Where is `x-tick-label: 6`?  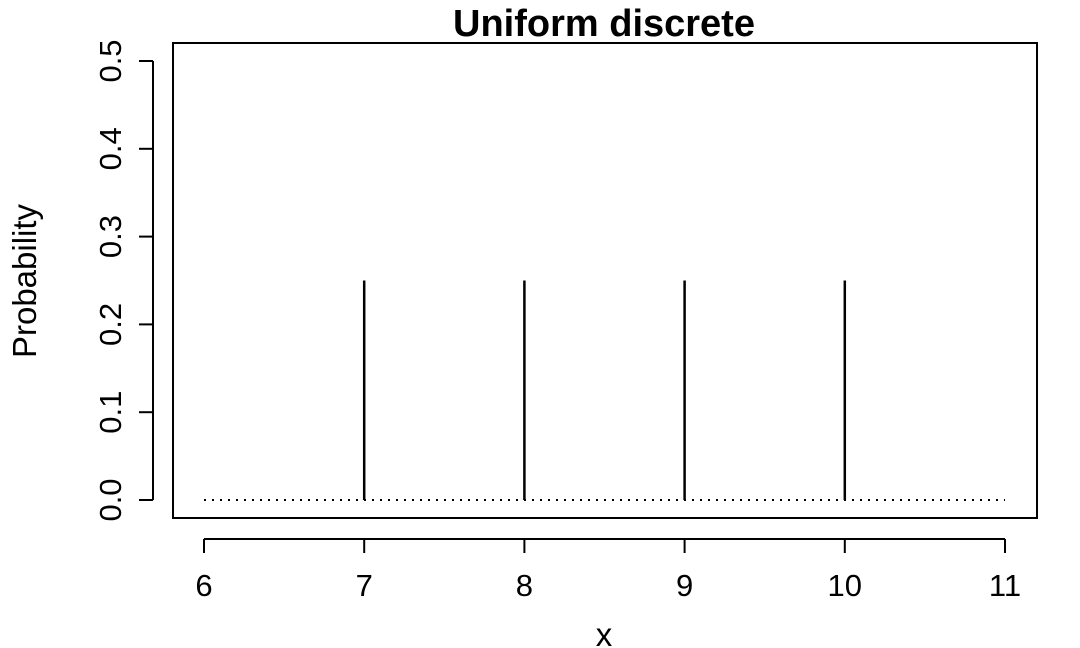 x-tick-label: 6 is located at coordinates (203, 585).